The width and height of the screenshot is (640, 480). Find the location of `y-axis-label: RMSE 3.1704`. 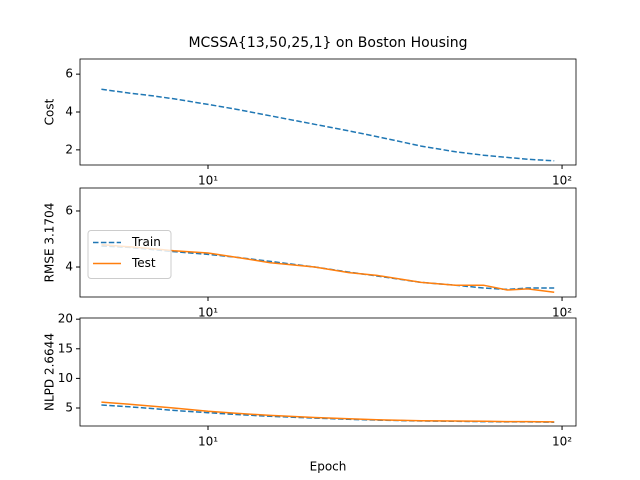

y-axis-label: RMSE 3.1704 is located at coordinates (50, 243).